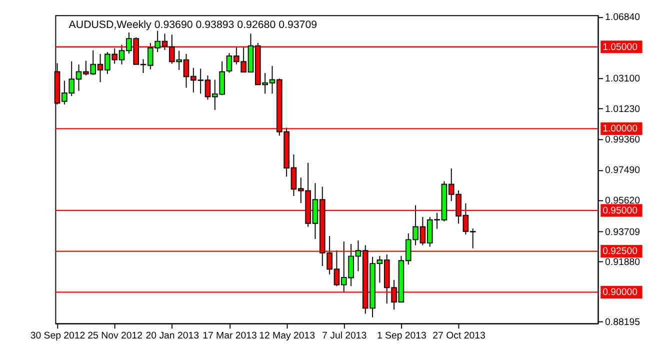  I want to click on y-tick-label: 0.88195, so click(622, 322).